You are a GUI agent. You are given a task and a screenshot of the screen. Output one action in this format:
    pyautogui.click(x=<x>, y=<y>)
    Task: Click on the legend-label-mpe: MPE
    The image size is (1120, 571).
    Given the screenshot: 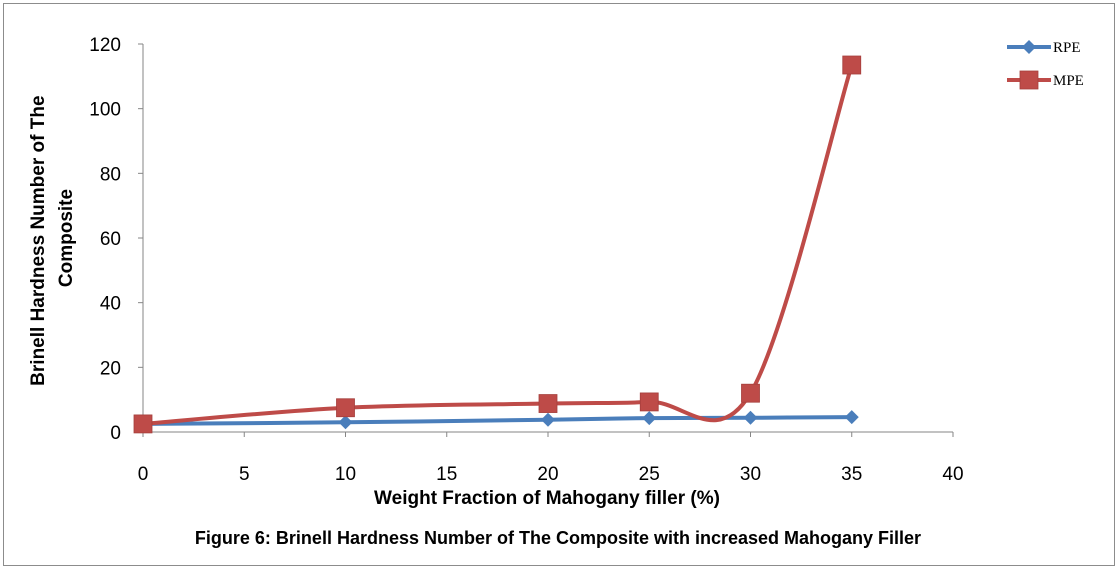 What is the action you would take?
    pyautogui.click(x=1068, y=81)
    